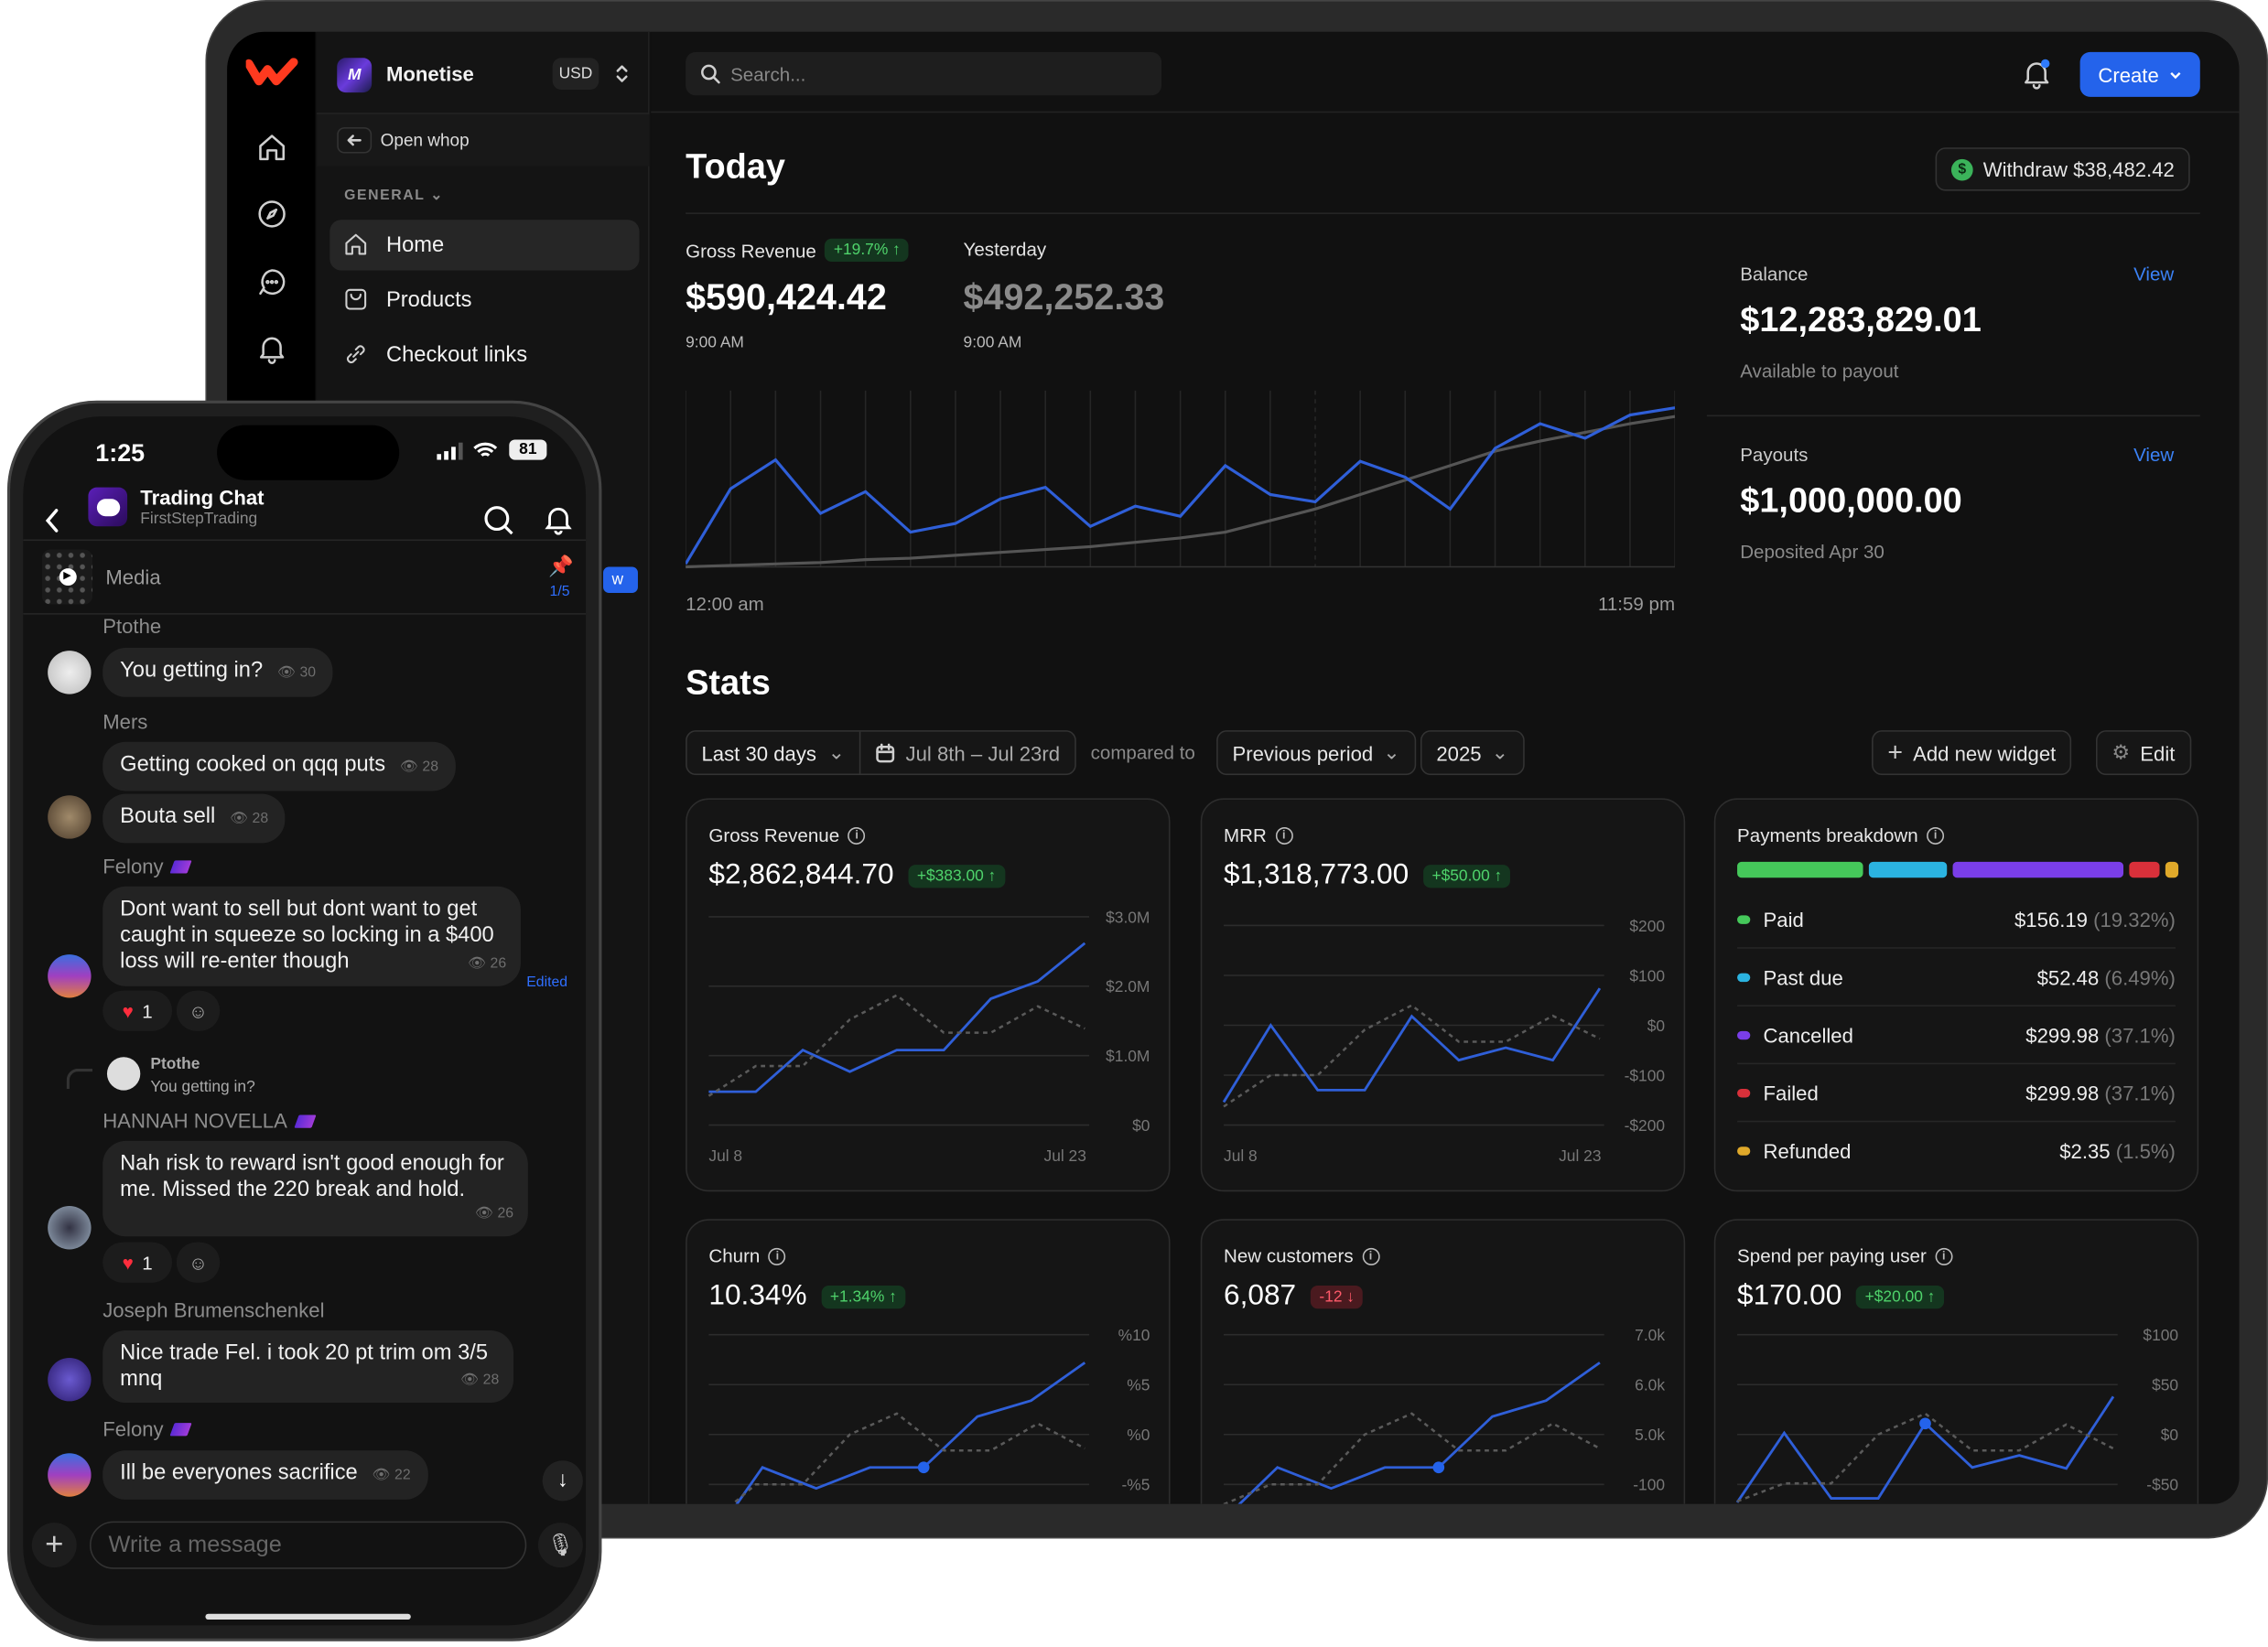 Image resolution: width=2268 pixels, height=1647 pixels. What do you see at coordinates (132, 626) in the screenshot?
I see `message-author: Ptothe` at bounding box center [132, 626].